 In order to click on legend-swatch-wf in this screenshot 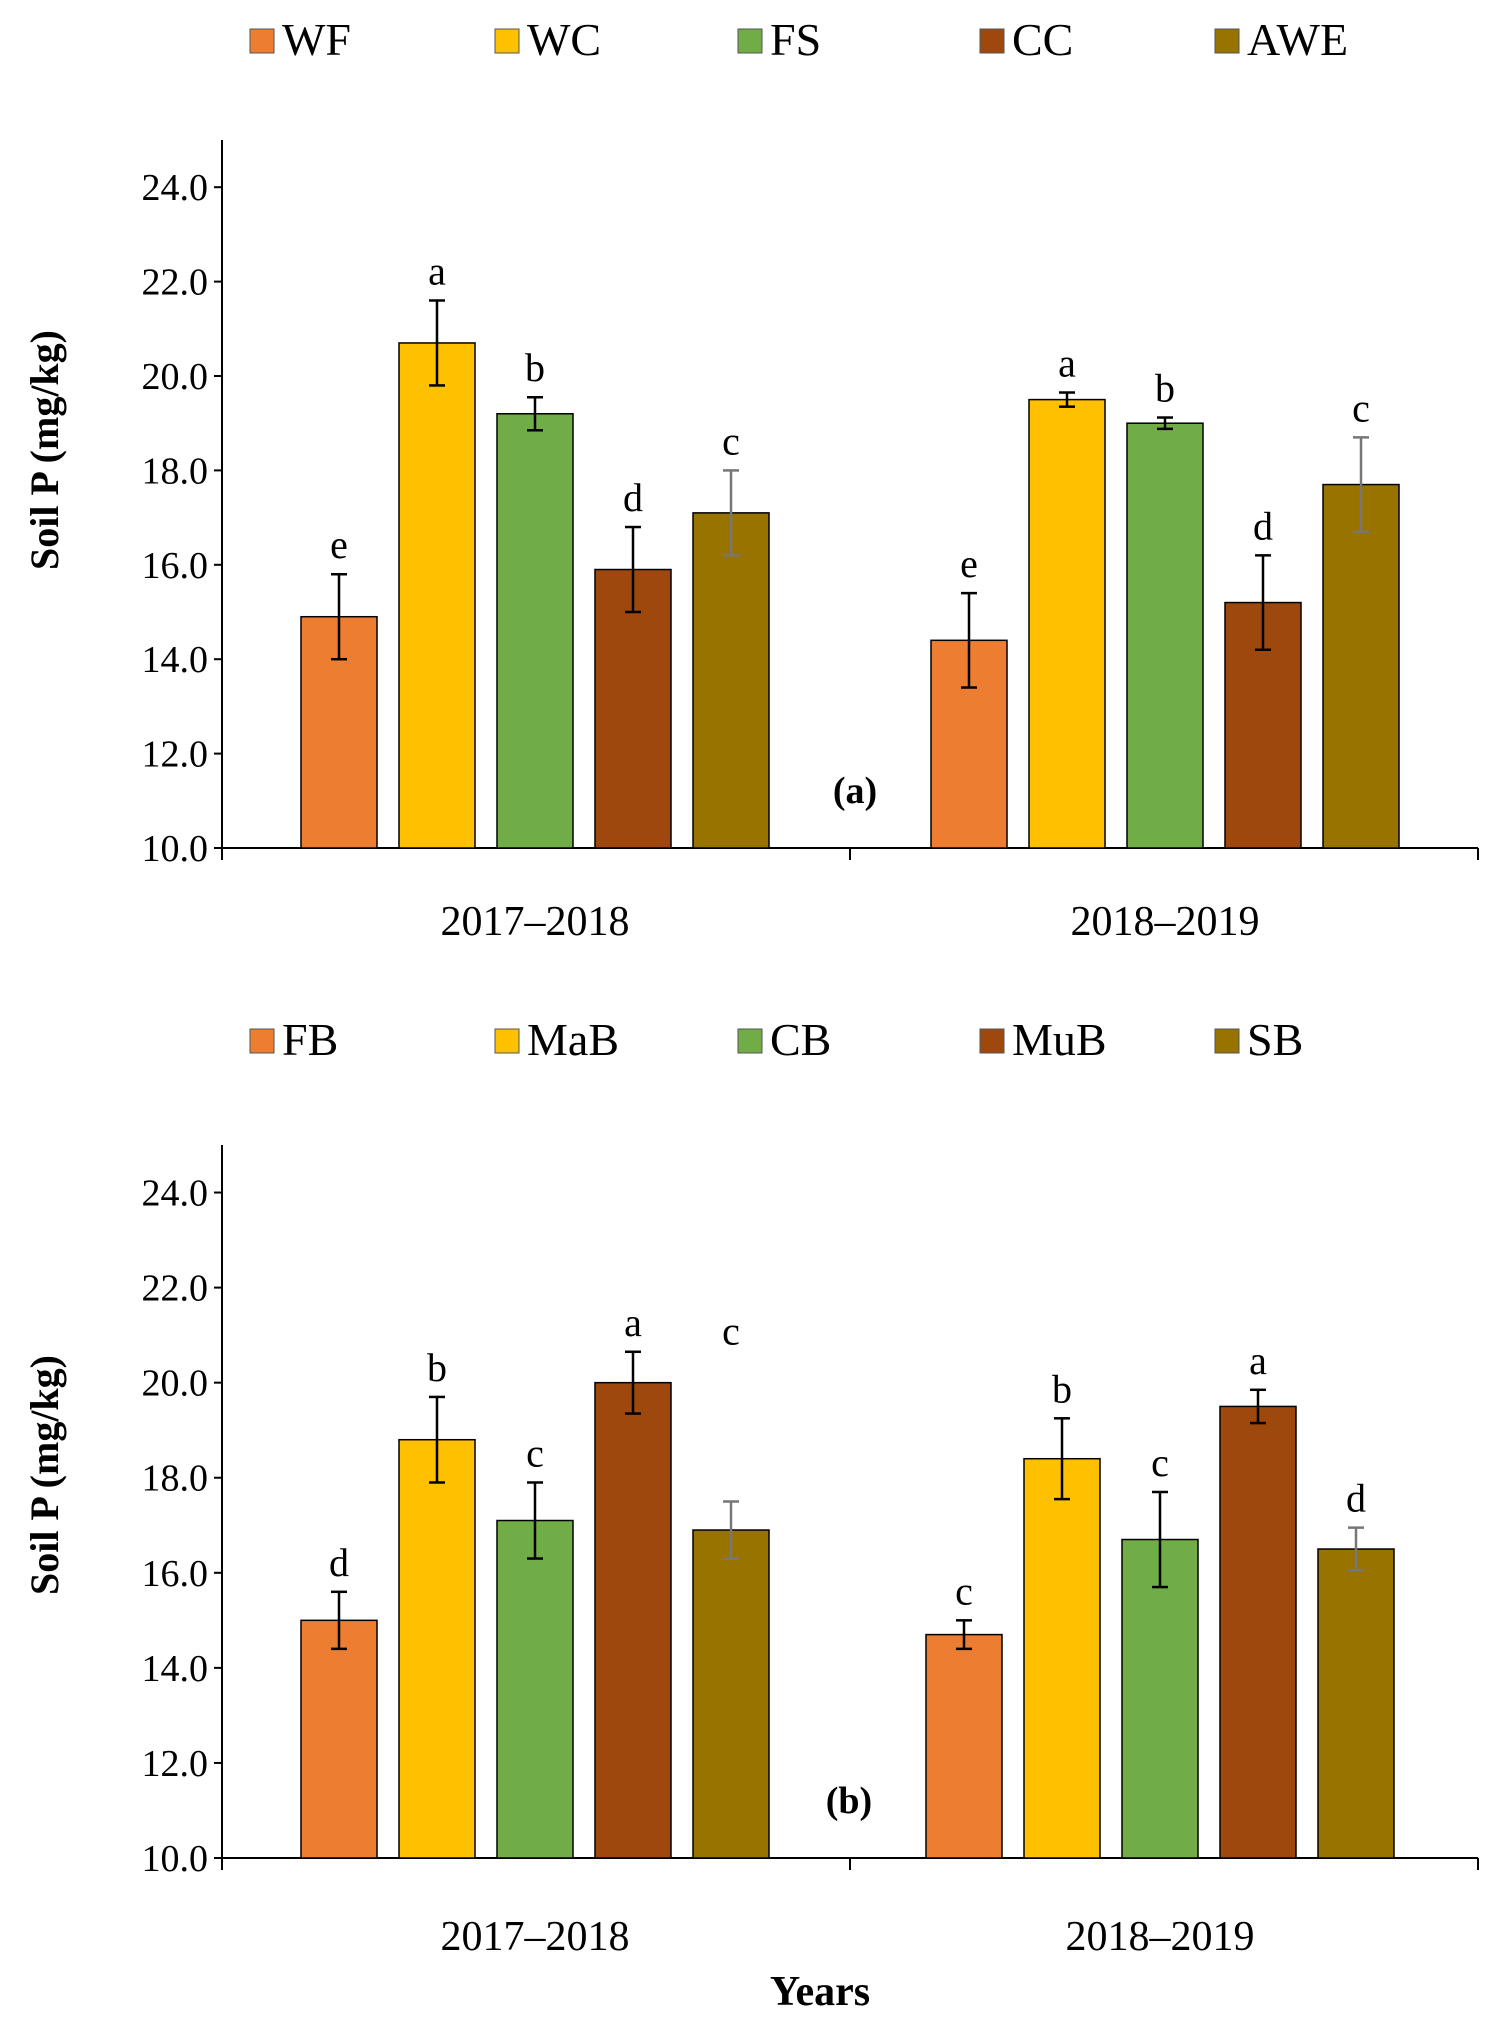, I will do `click(262, 41)`.